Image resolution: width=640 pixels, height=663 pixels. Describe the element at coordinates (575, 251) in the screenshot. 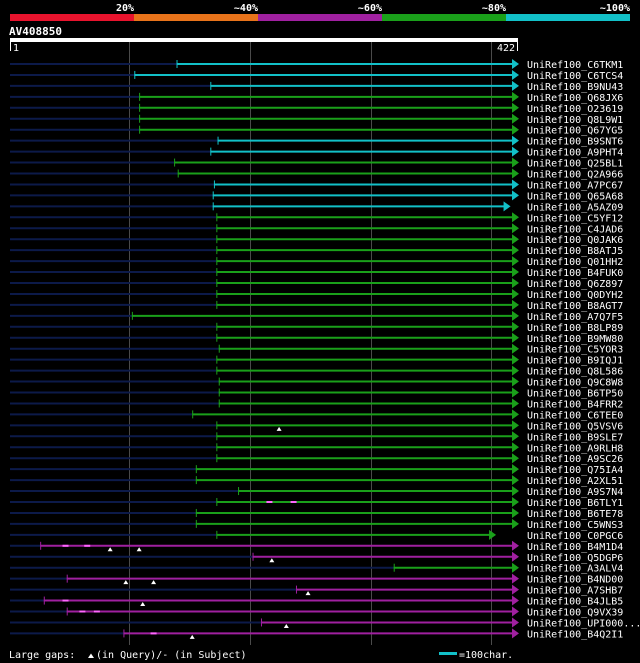

I see `hit-label: UniRef100_B8ATJ5` at that location.